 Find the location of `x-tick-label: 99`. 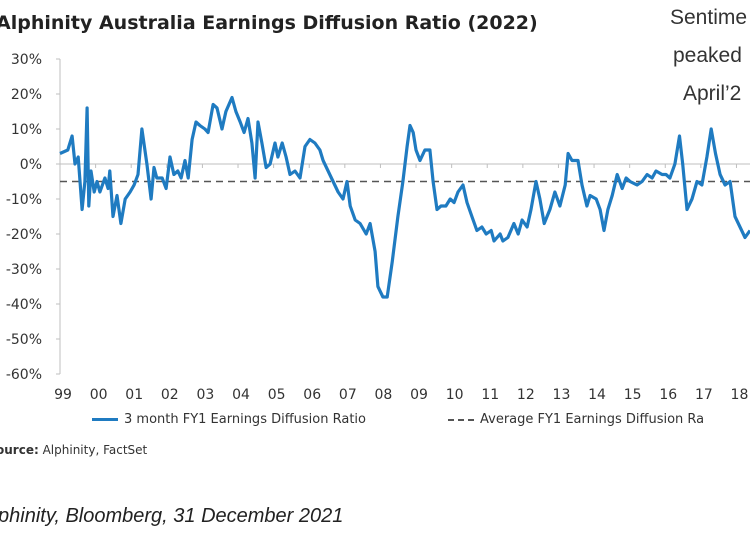

x-tick-label: 99 is located at coordinates (63, 395).